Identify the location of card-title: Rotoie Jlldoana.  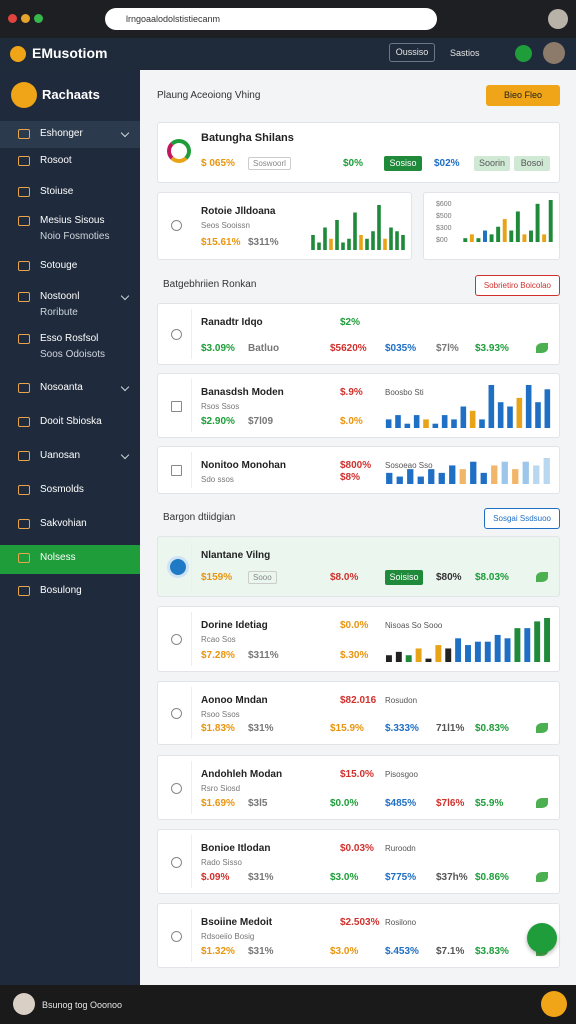
(238, 211).